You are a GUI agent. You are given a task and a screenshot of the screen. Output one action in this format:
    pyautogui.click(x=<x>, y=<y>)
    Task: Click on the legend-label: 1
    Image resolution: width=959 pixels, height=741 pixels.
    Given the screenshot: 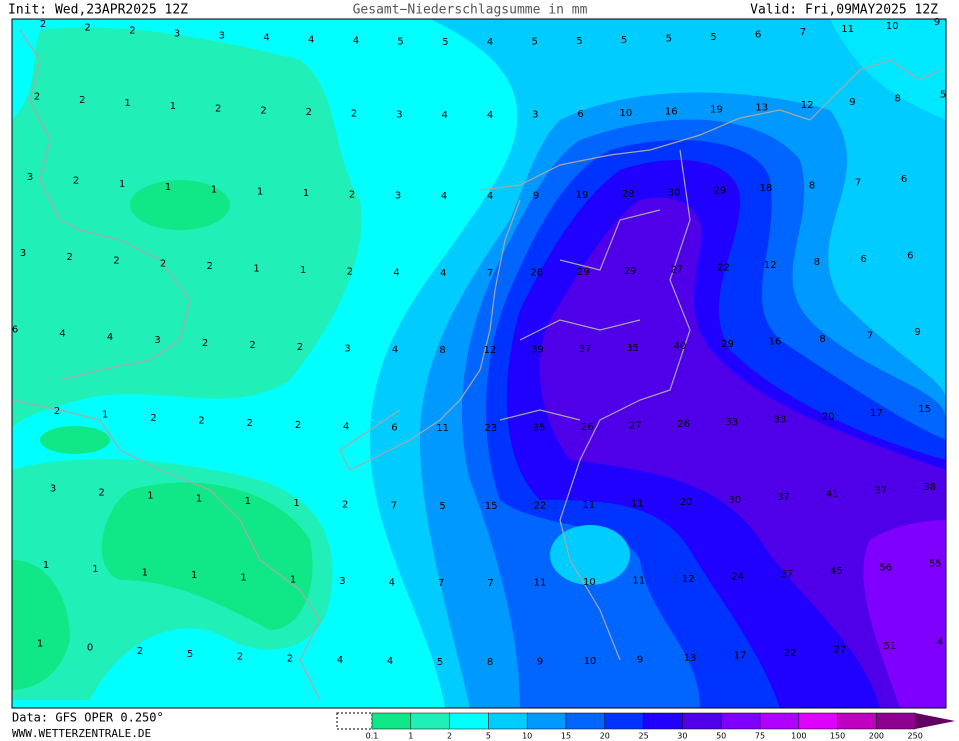 What is the action you would take?
    pyautogui.click(x=410, y=736)
    